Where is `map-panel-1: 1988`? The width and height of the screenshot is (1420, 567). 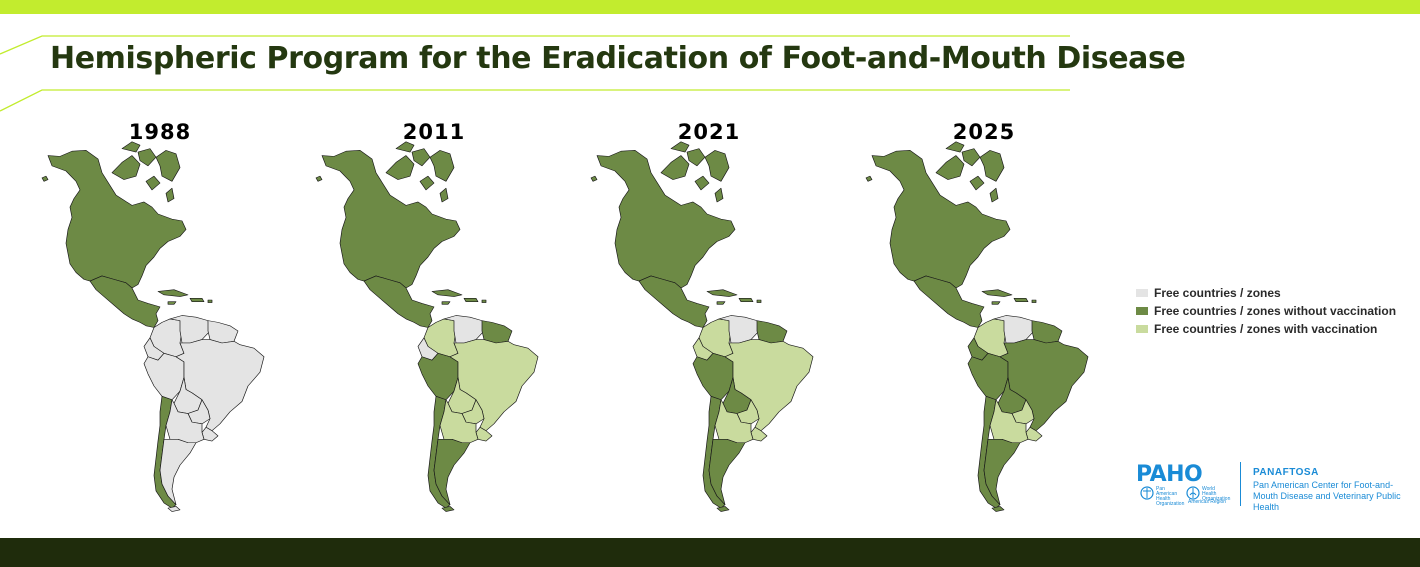
map-panel-1: 1988 is located at coordinates (160, 320).